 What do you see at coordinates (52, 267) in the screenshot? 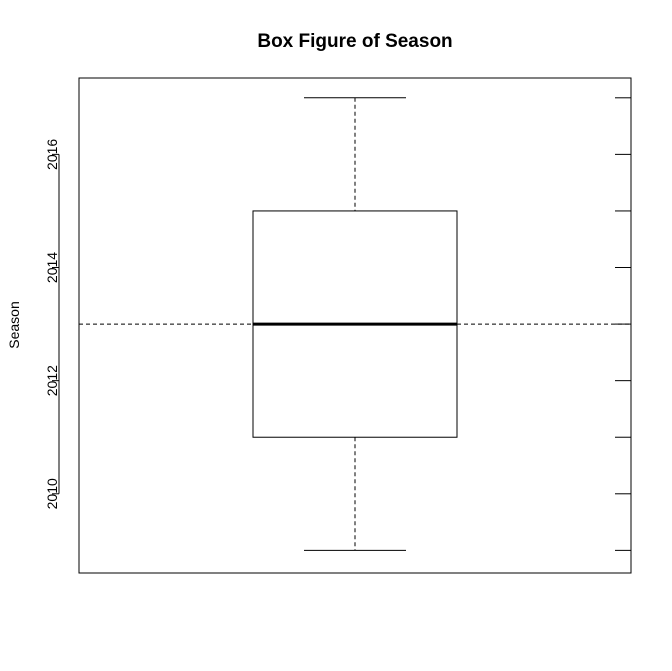
I see `y-tick-label: 2014` at bounding box center [52, 267].